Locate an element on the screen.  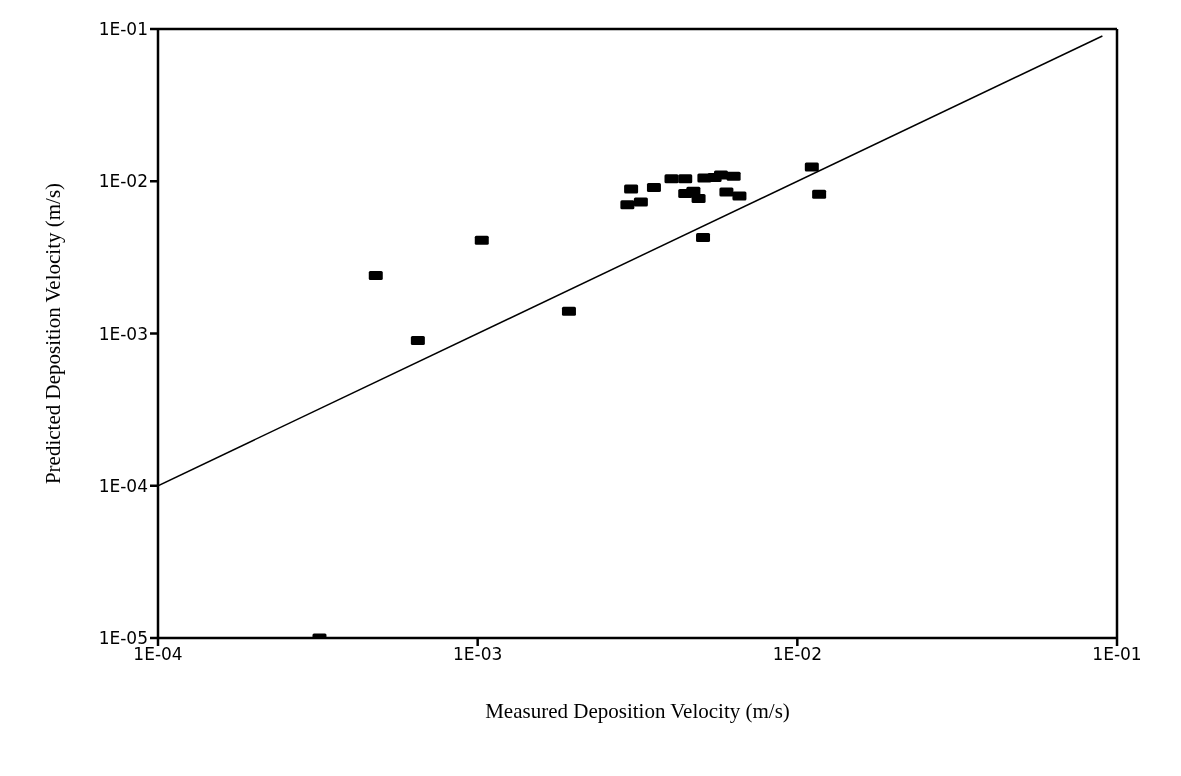
y-tick-label: 1E-04 is located at coordinates (123, 485).